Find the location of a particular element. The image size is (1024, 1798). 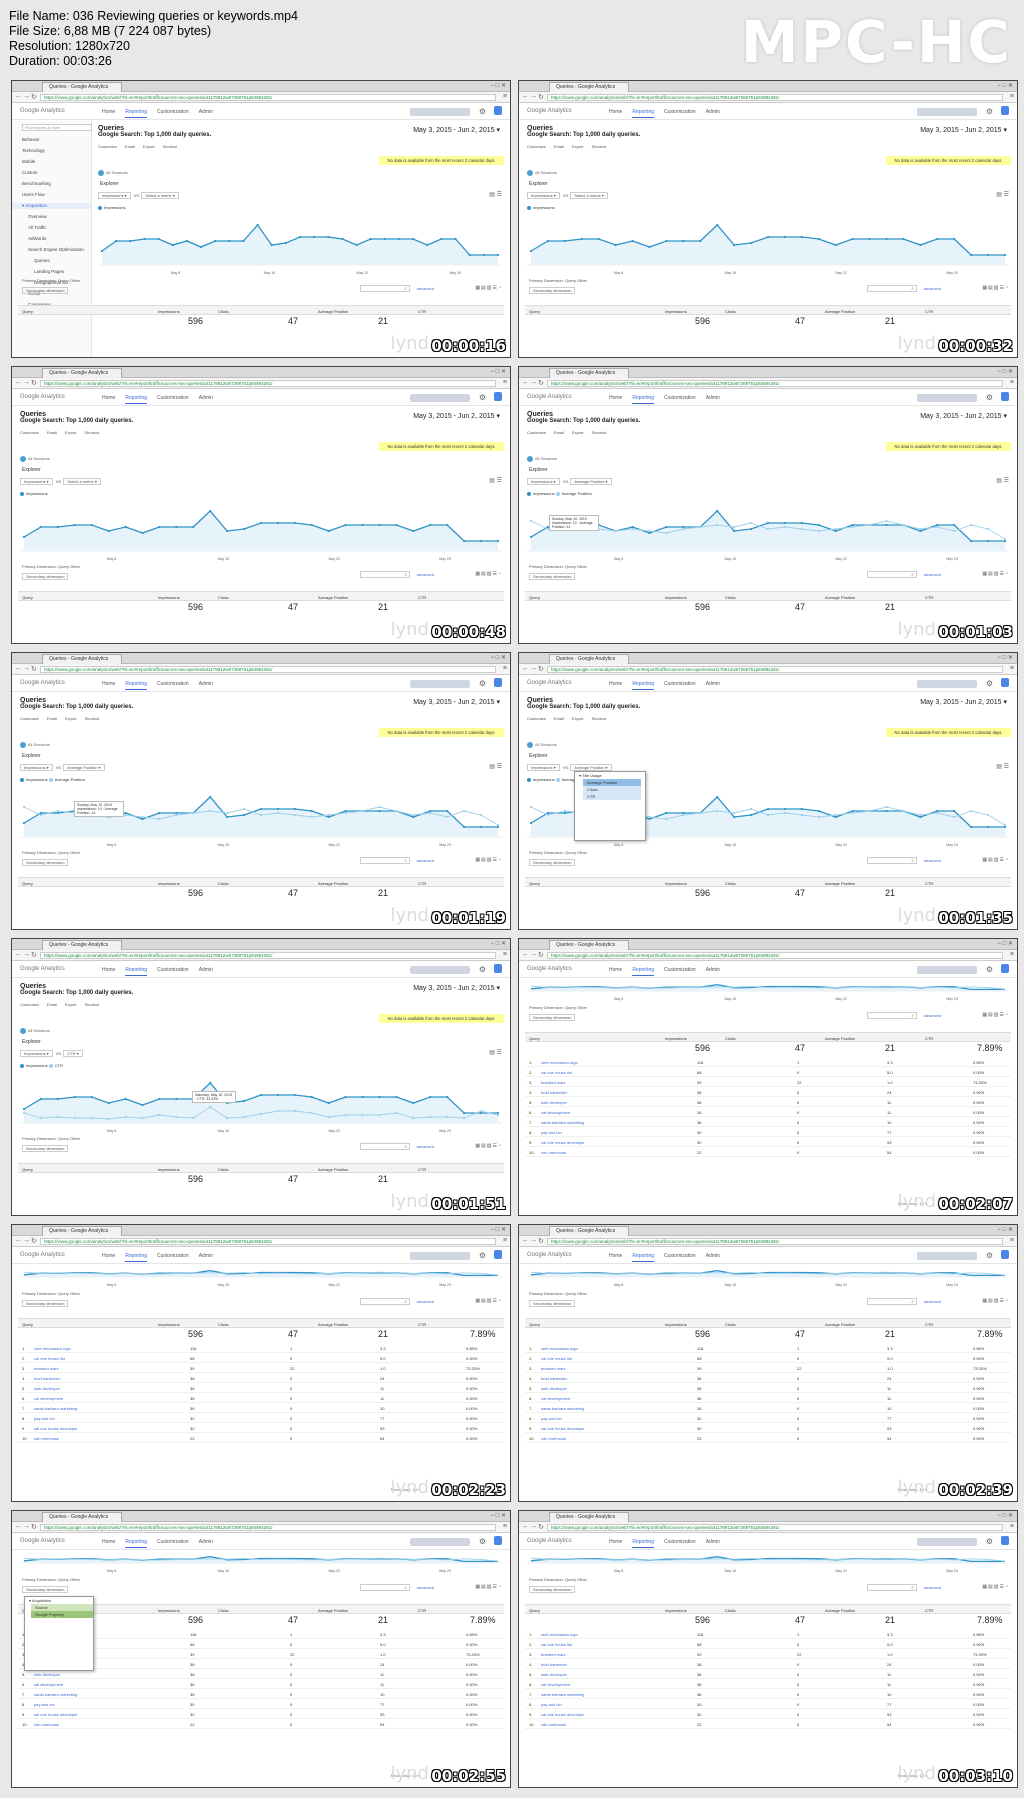

segment-selector: All Sessions is located at coordinates (35, 745).